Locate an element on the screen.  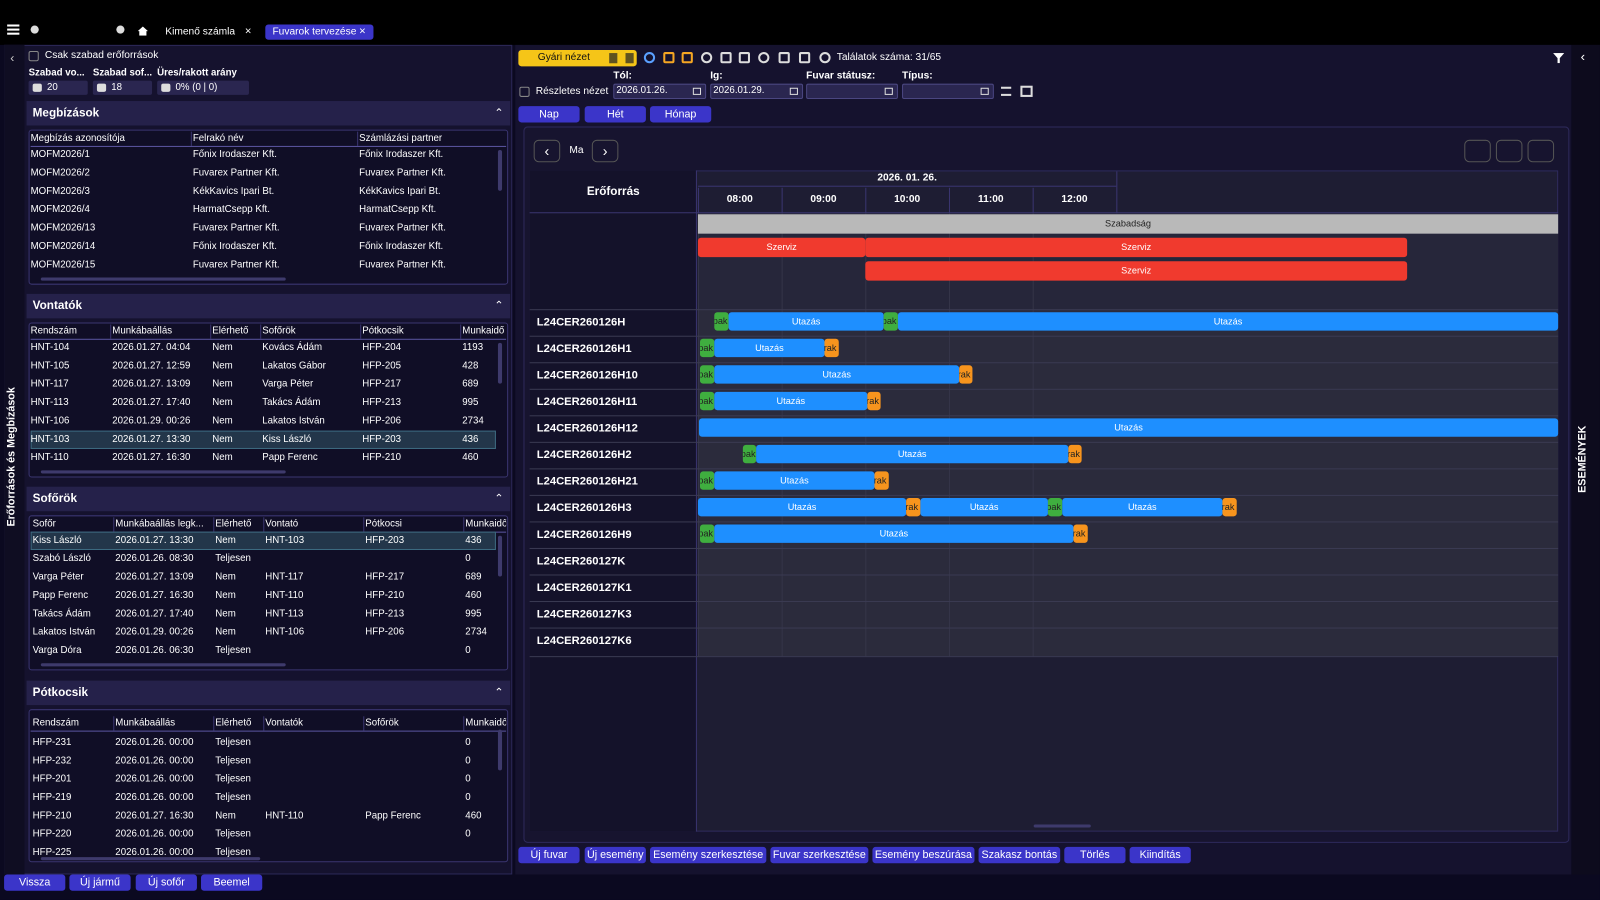
range-button: Nap is located at coordinates (549, 114).